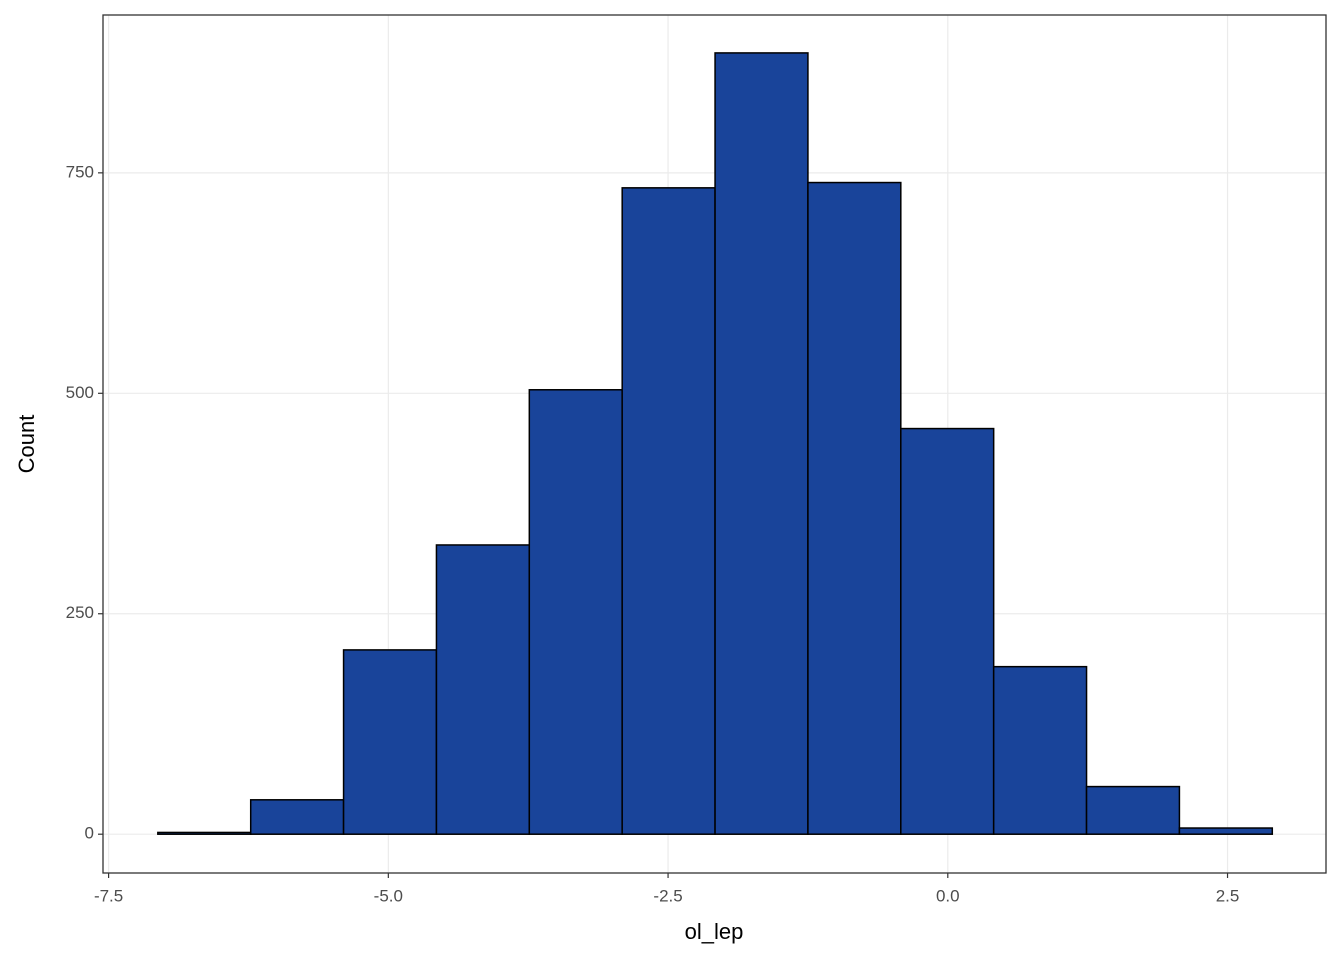 The height and width of the screenshot is (960, 1344). I want to click on x-axis-title: ol_lep, so click(714, 931).